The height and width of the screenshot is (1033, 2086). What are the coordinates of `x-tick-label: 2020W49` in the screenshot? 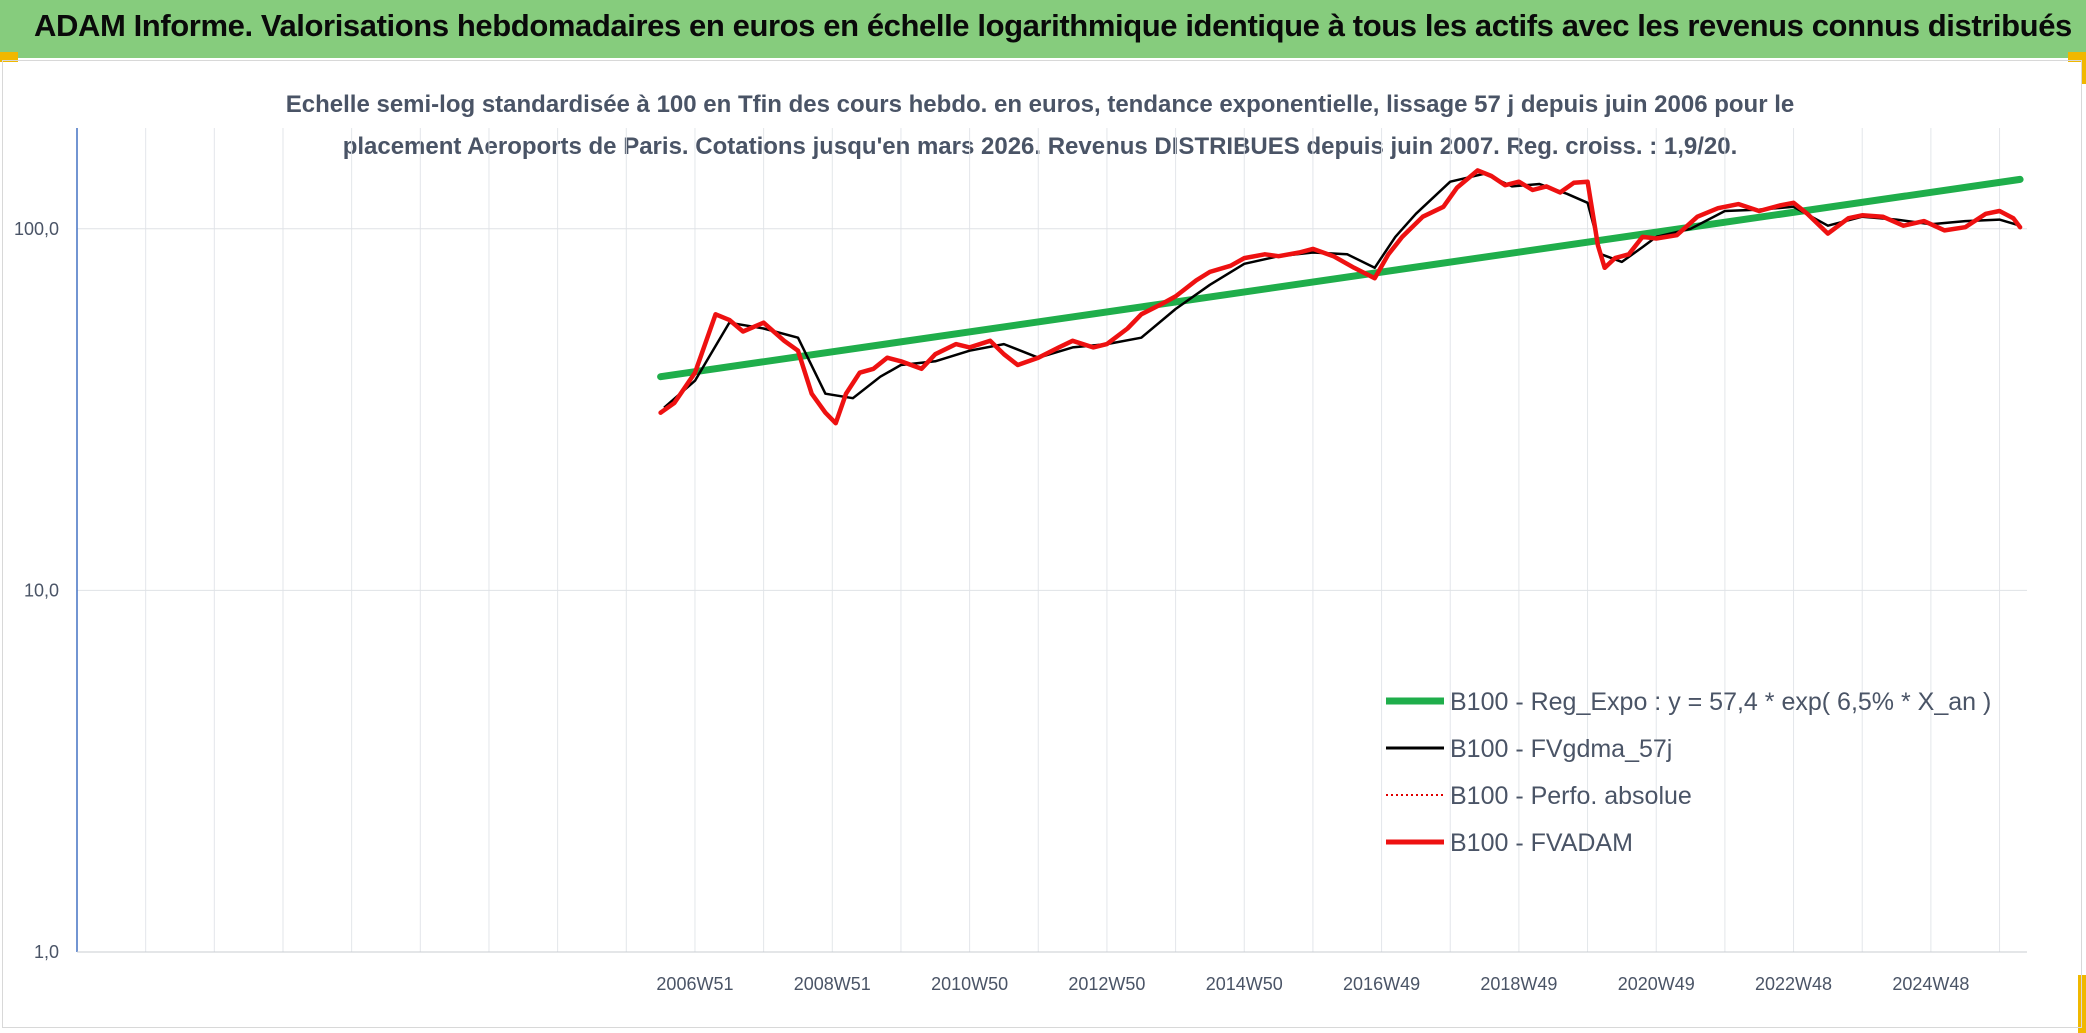 It's located at (1656, 984).